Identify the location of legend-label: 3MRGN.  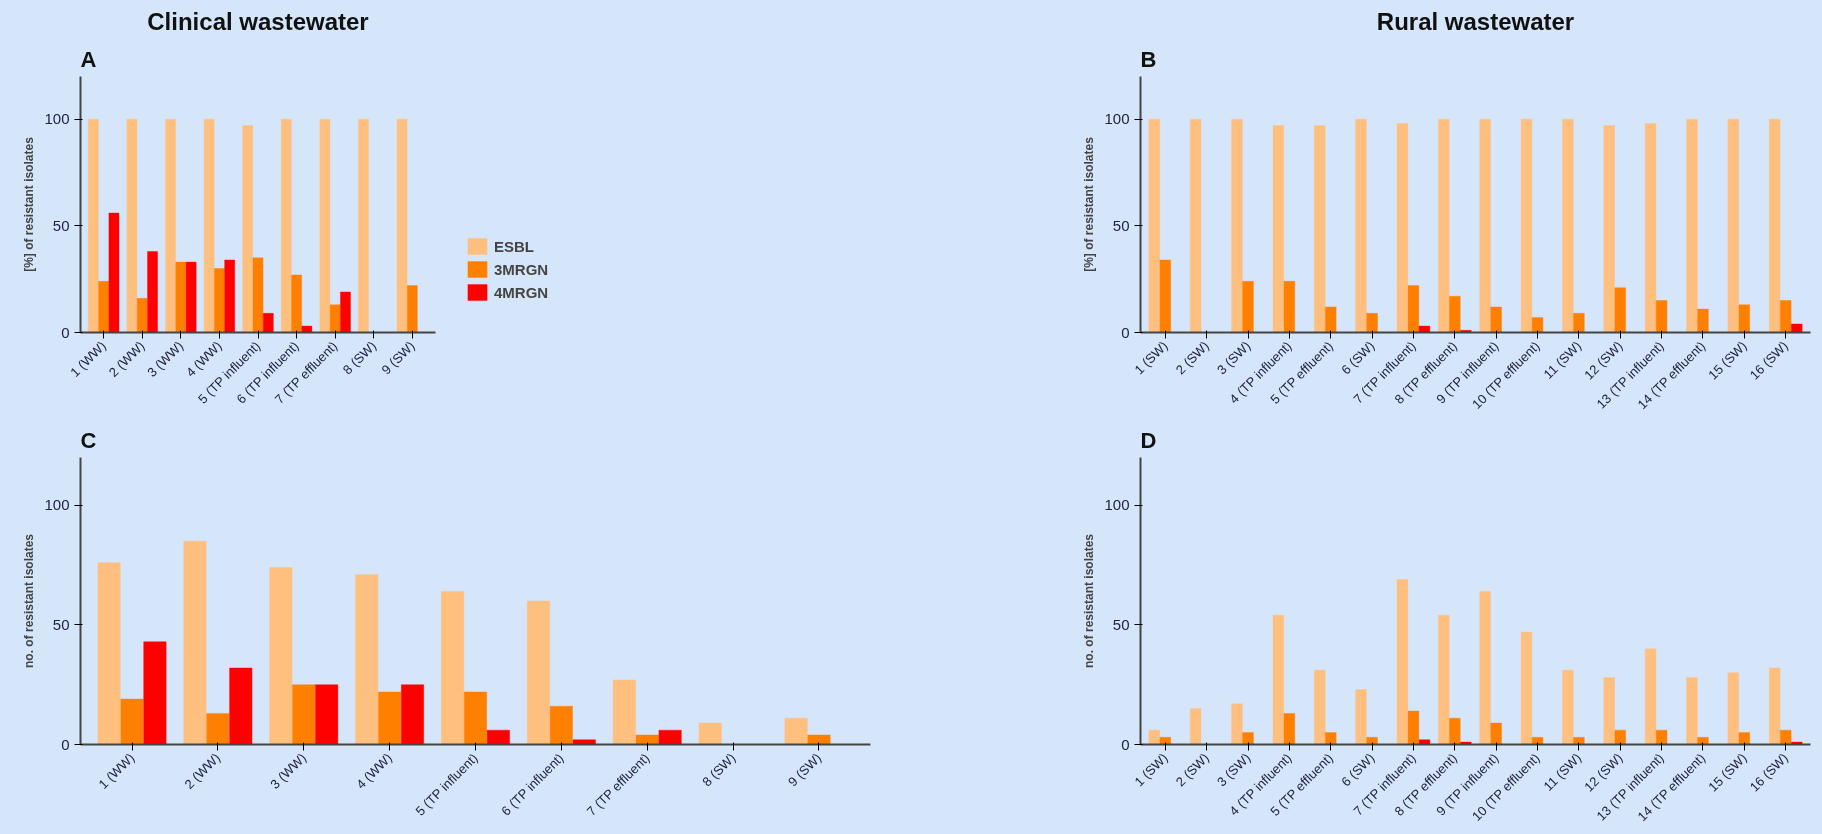
(522, 269).